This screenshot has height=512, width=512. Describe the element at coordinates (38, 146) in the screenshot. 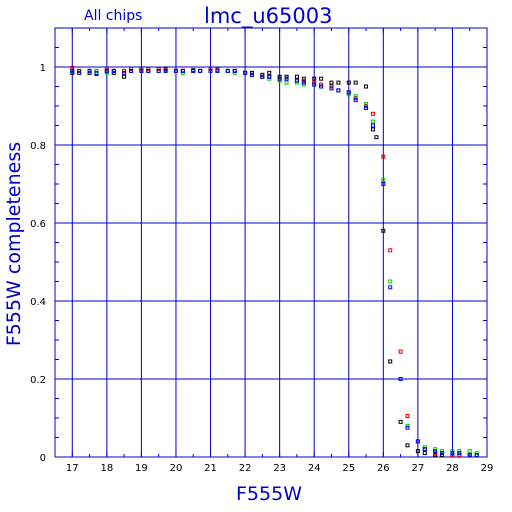

I see `y-tick-label: 0.8` at that location.